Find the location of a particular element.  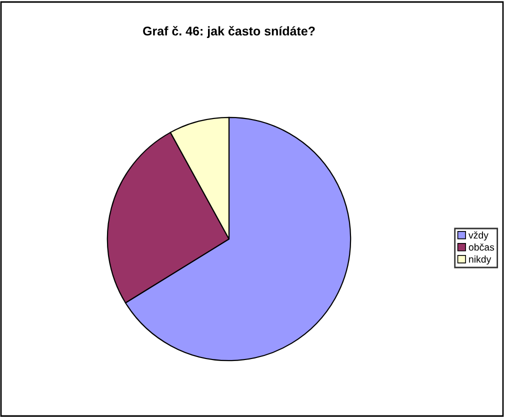

chart-title: Graf č. 46: jak často snídáte? is located at coordinates (229, 32).